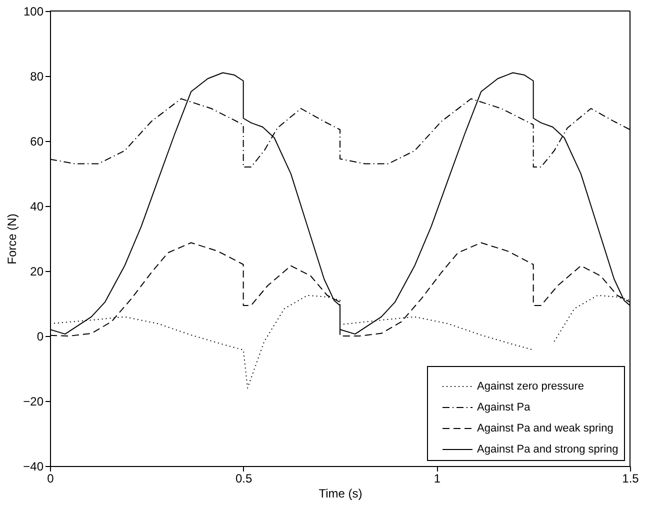 The width and height of the screenshot is (655, 512). I want to click on y-tick-label: −40, so click(33, 467).